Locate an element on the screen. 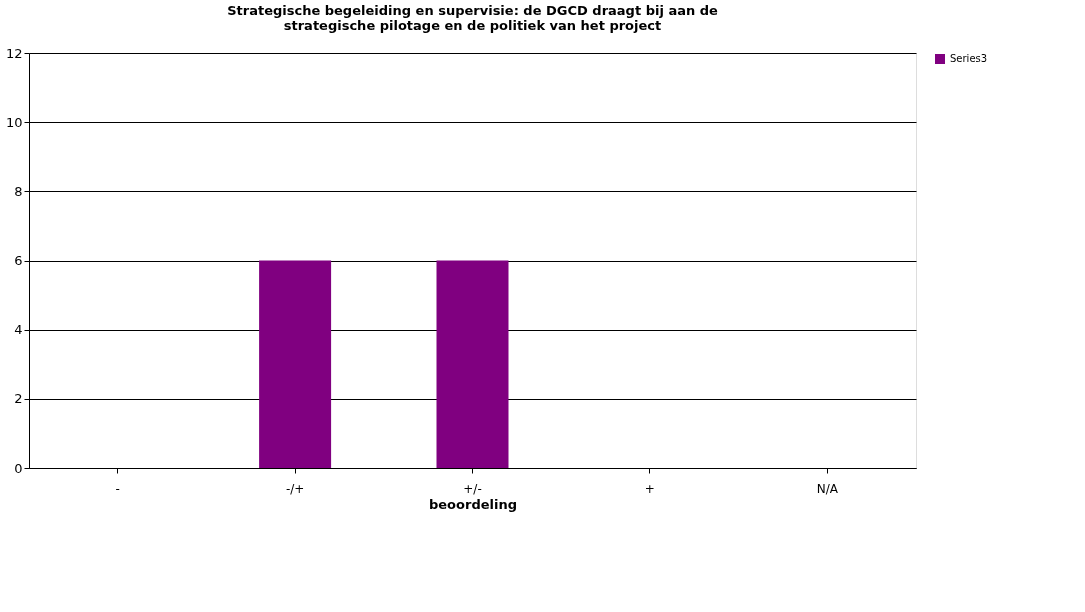 The width and height of the screenshot is (1085, 612). y-tick-label: 2 is located at coordinates (18, 399).